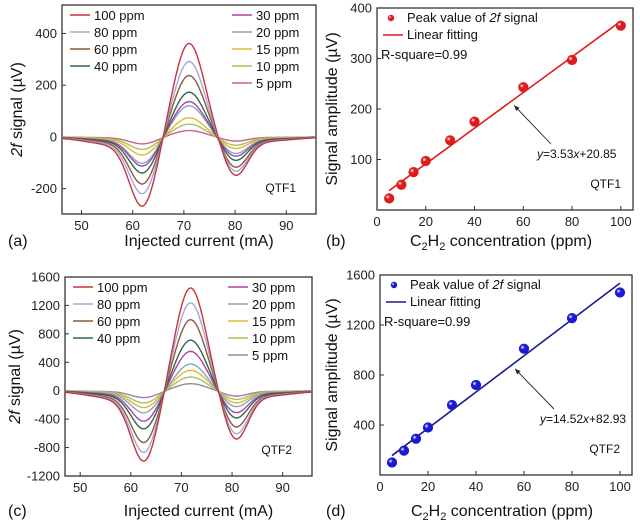 This screenshot has height=527, width=640. I want to click on panel-label: (a), so click(18, 241).